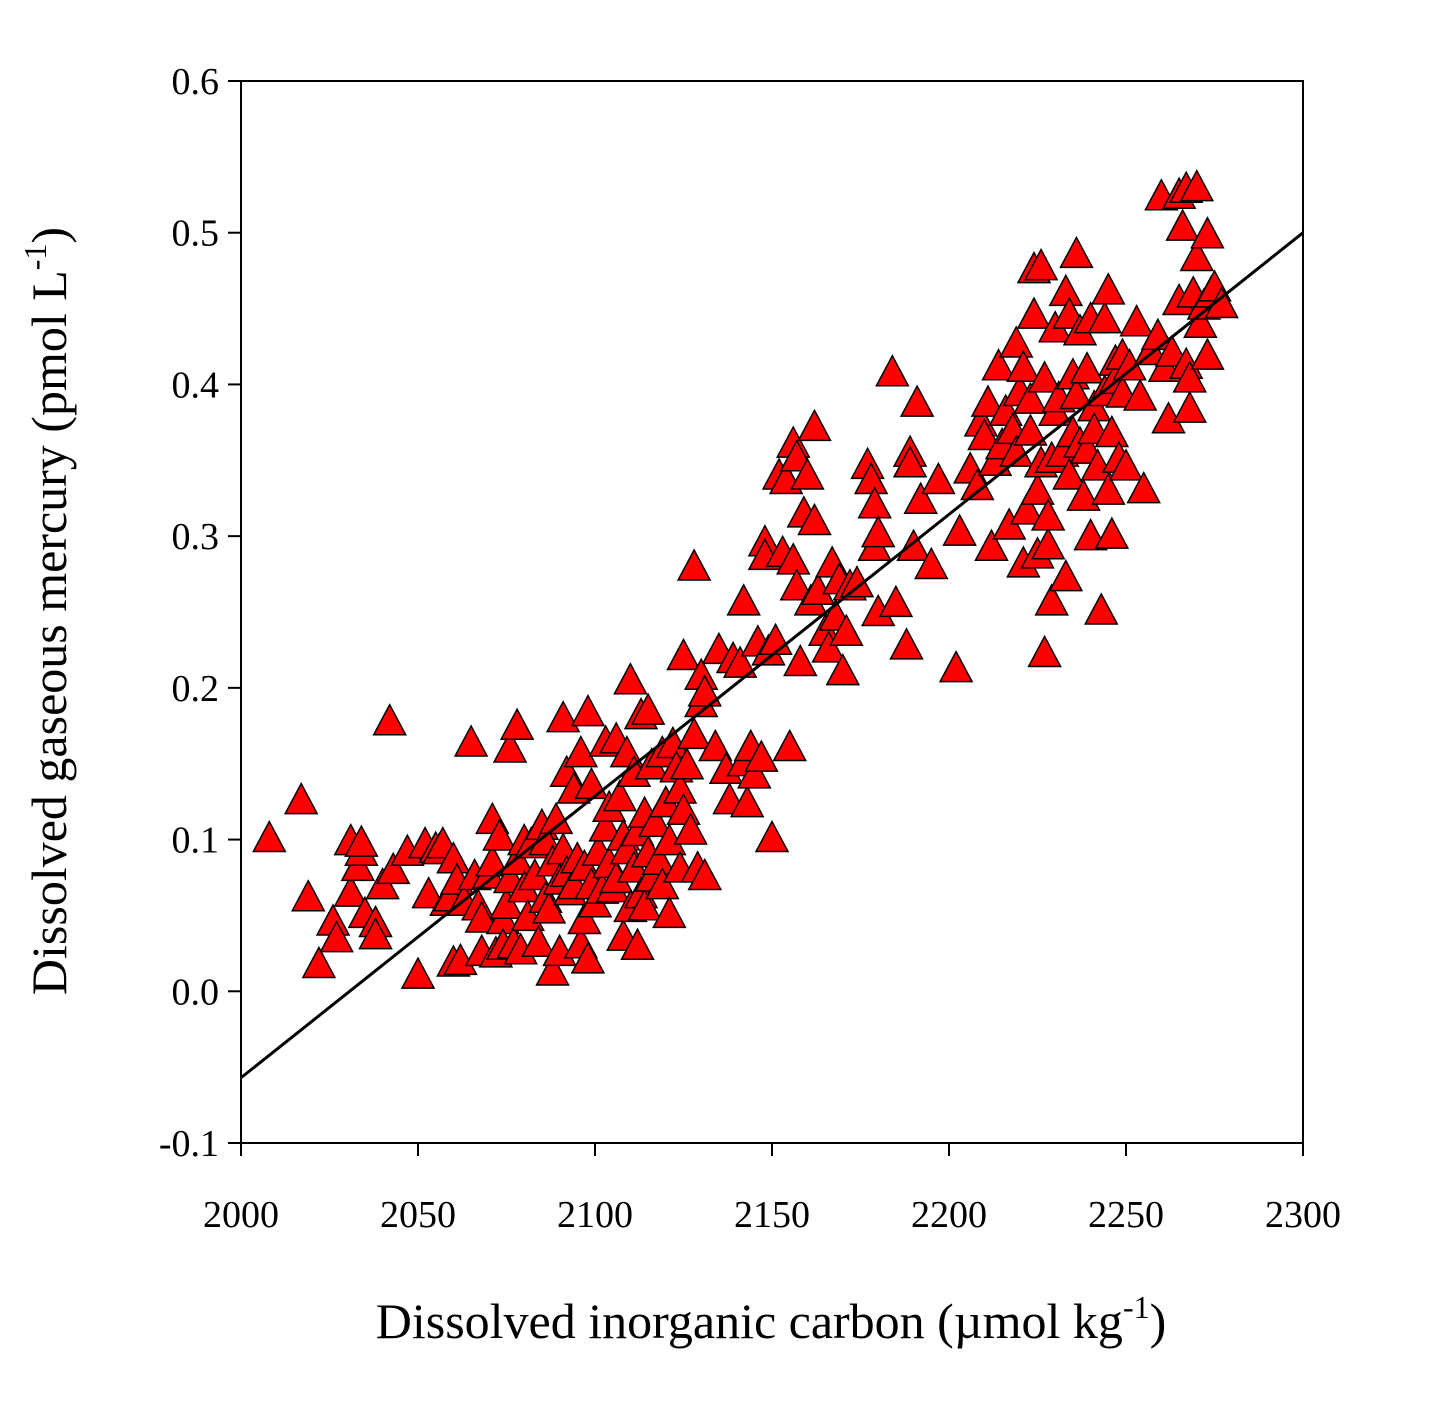 Image resolution: width=1430 pixels, height=1426 pixels. What do you see at coordinates (1126, 1215) in the screenshot?
I see `x-tick-label-5: 2250` at bounding box center [1126, 1215].